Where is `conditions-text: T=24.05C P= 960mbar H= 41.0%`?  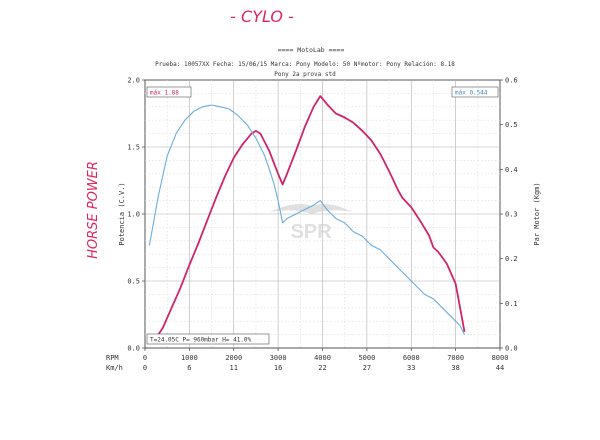
conditions-text: T=24.05C P= 960mbar H= 41.0% is located at coordinates (201, 340).